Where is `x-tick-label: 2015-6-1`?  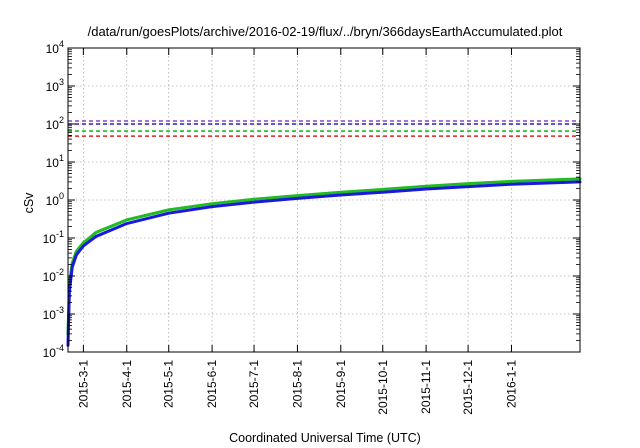 x-tick-label: 2015-6-1 is located at coordinates (212, 384).